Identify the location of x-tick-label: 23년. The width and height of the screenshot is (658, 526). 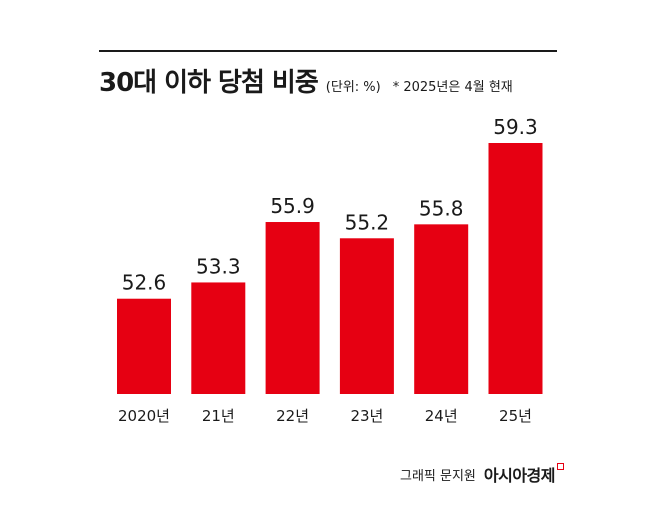
(366, 416).